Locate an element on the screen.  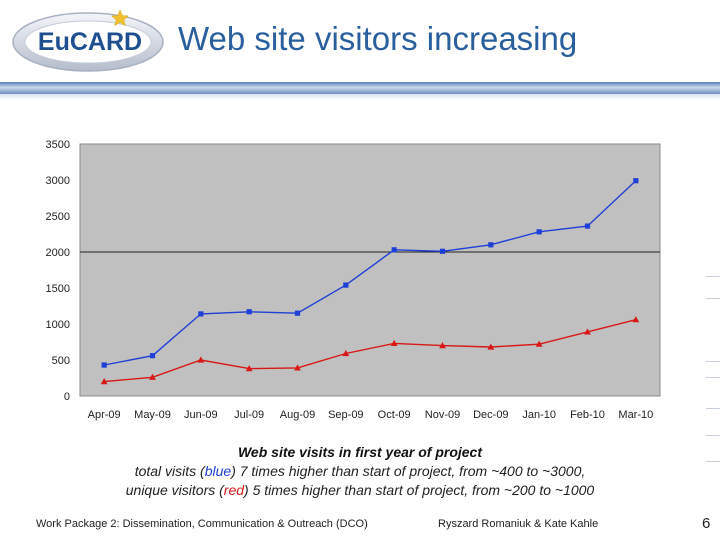
x-tick-label: Aug-09 is located at coordinates (297, 415).